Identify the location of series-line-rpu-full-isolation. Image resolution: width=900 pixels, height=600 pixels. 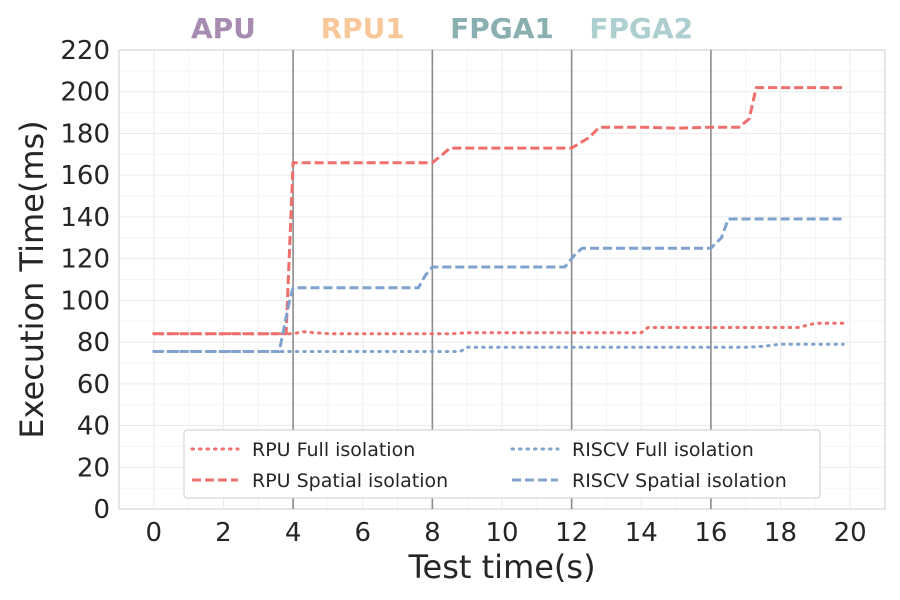
(498, 328).